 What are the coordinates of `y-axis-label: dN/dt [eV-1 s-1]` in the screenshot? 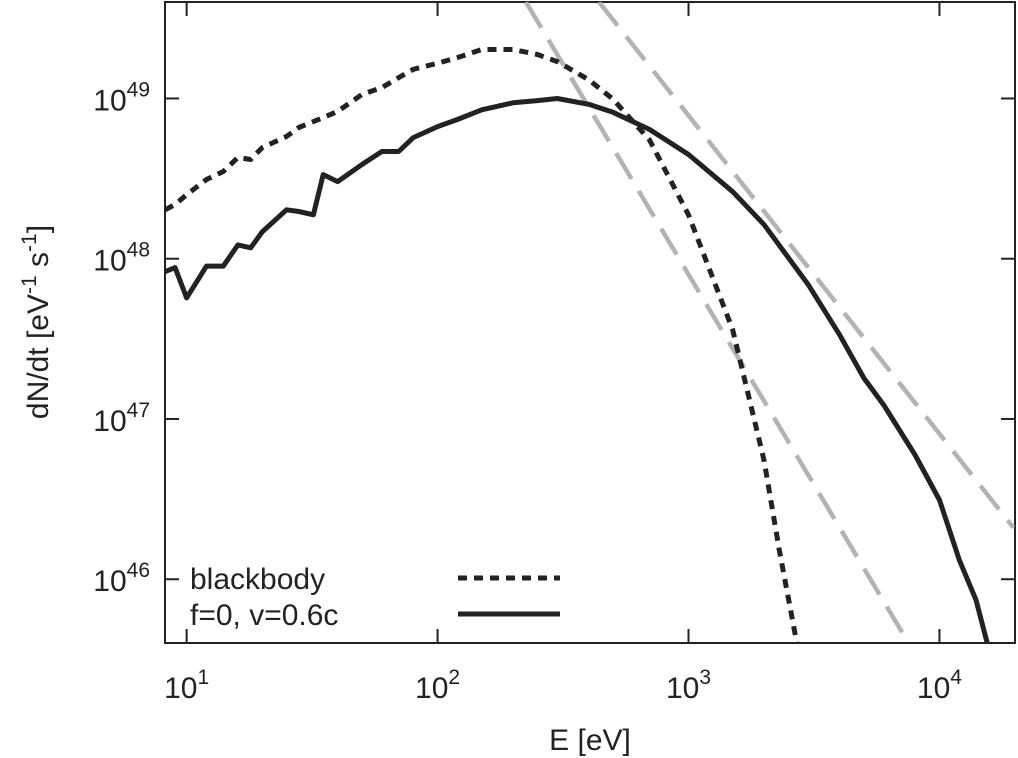 It's located at (36, 322).